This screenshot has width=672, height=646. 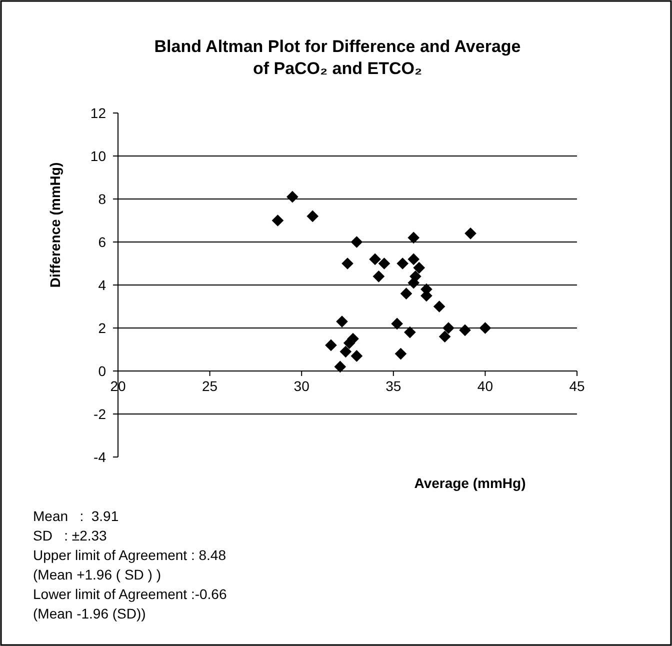 I want to click on text: (Mean -1.96 (SD)), so click(x=89, y=614).